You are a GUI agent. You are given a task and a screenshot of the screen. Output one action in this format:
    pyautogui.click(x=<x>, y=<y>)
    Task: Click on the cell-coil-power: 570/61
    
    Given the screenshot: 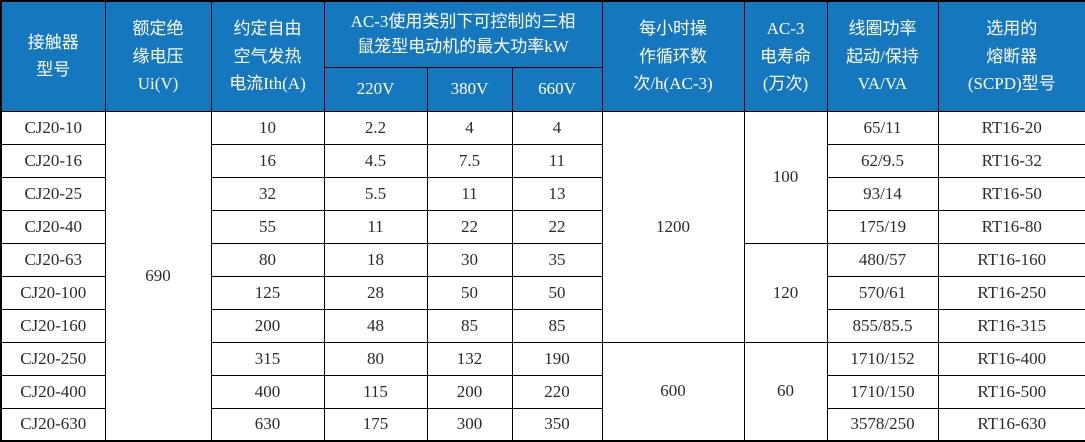 What is the action you would take?
    pyautogui.click(x=882, y=292)
    